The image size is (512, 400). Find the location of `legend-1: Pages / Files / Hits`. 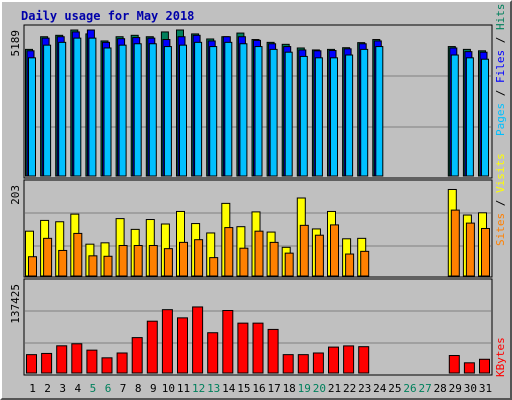

legend-1: Pages / Files / Hits is located at coordinates (500, 70).